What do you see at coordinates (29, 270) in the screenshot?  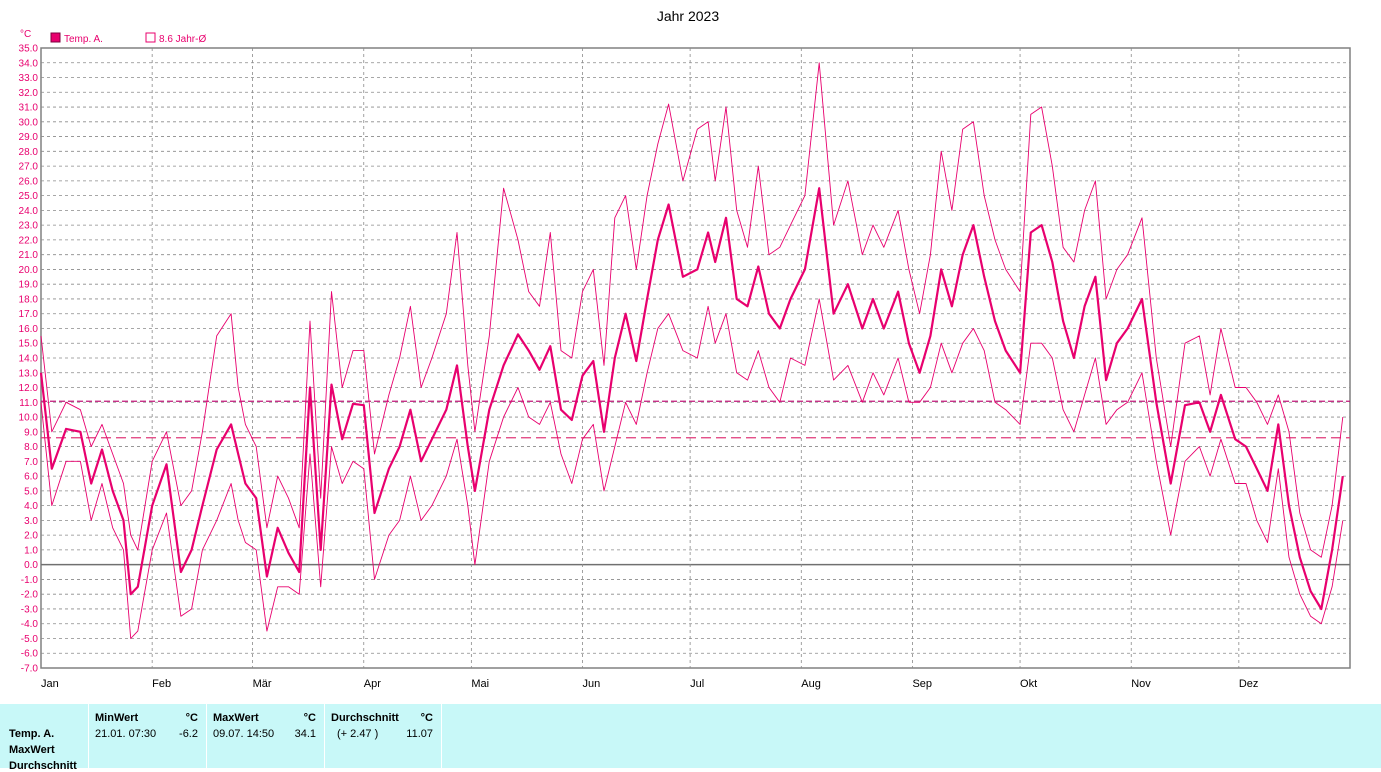 I see `y-tick-label: 20.0` at bounding box center [29, 270].